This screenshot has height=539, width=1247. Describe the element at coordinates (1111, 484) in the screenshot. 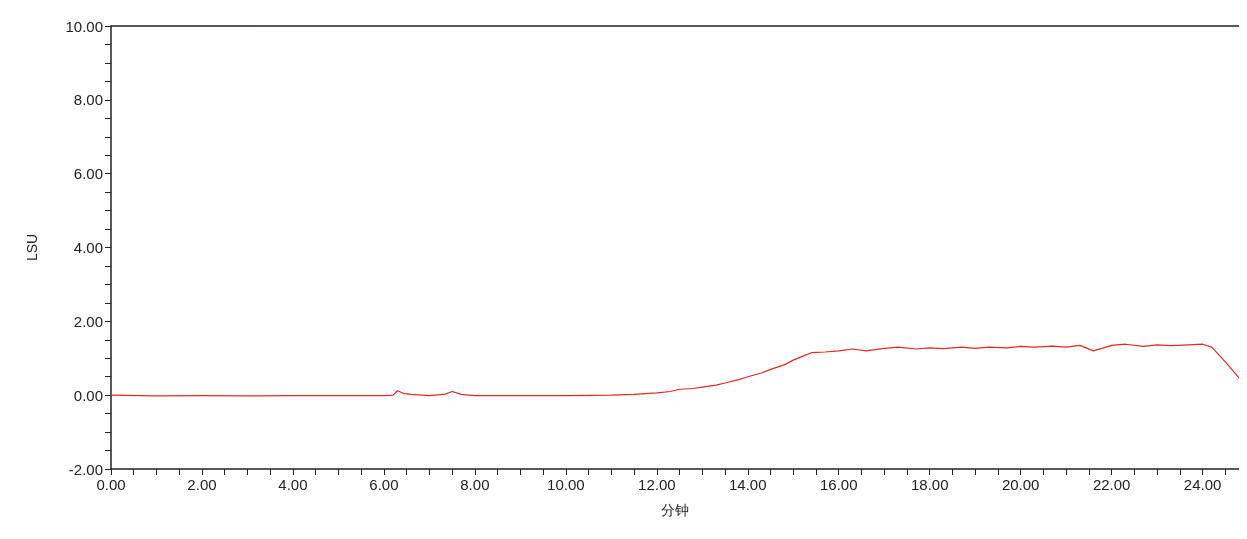

I see `x-tick-label: 22.00` at that location.